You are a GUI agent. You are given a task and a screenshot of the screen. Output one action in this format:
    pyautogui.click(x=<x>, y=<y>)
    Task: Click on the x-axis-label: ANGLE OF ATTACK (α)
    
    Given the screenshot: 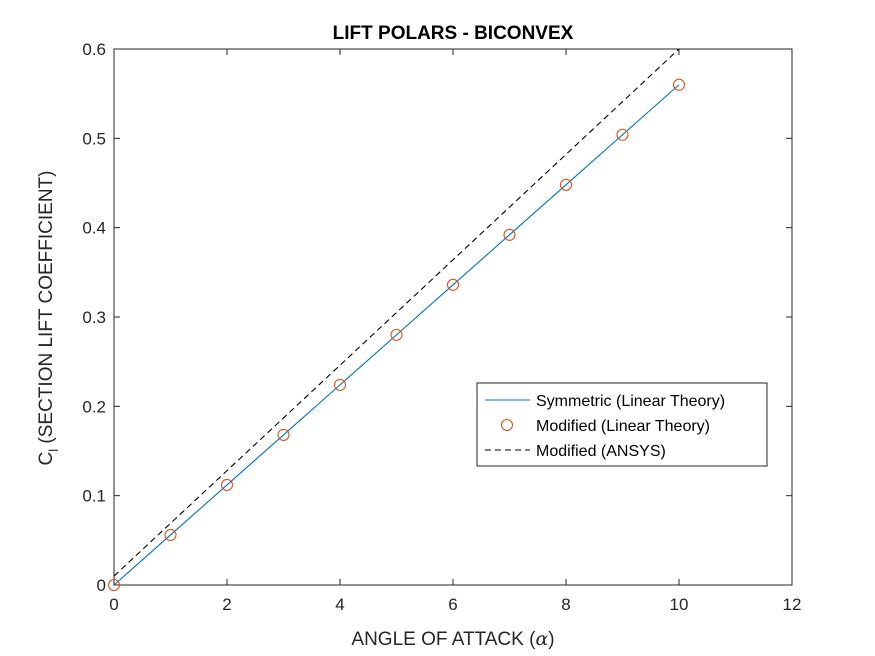 What is the action you would take?
    pyautogui.click(x=452, y=639)
    